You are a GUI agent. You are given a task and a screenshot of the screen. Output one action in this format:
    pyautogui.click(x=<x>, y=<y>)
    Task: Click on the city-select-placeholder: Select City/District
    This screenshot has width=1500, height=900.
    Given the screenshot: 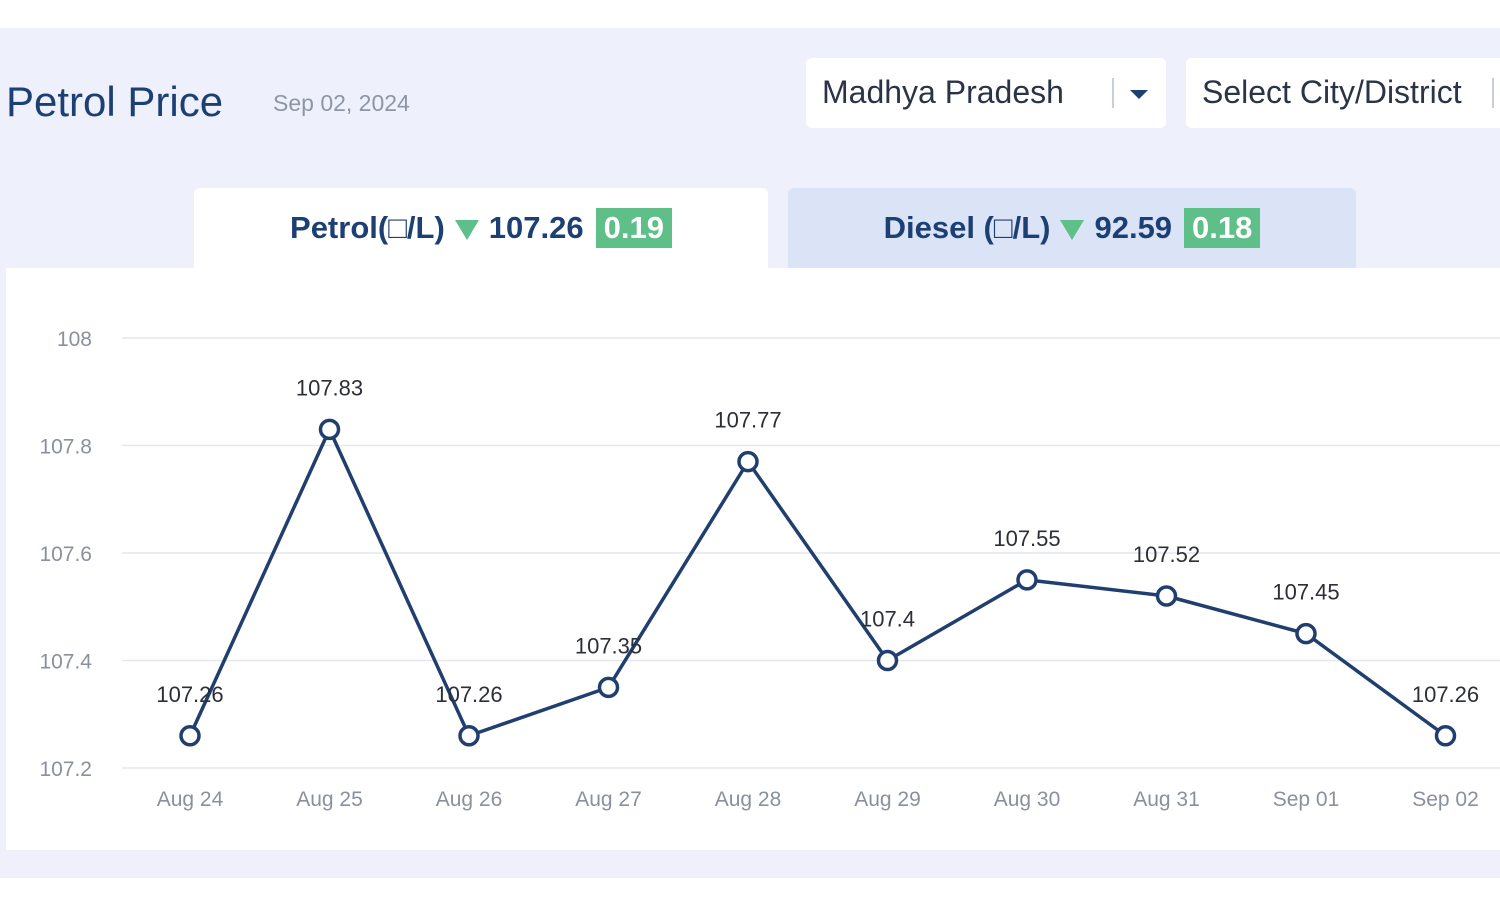 What is the action you would take?
    pyautogui.click(x=1332, y=92)
    